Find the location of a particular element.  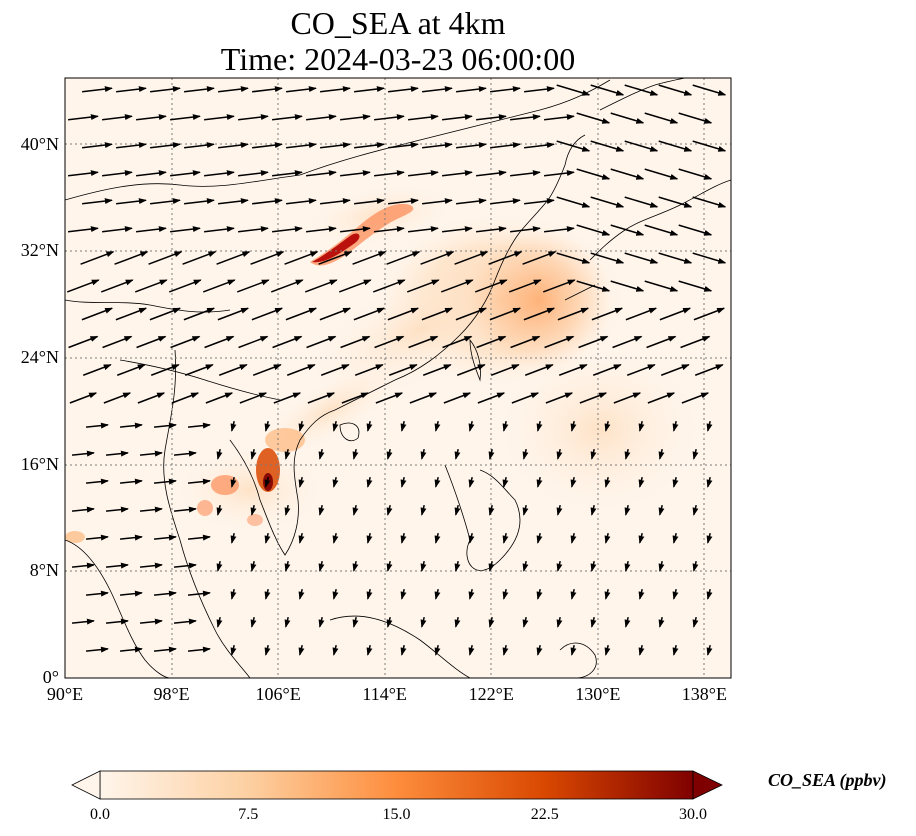

lat-tick-label: 32°N is located at coordinates (39, 250).